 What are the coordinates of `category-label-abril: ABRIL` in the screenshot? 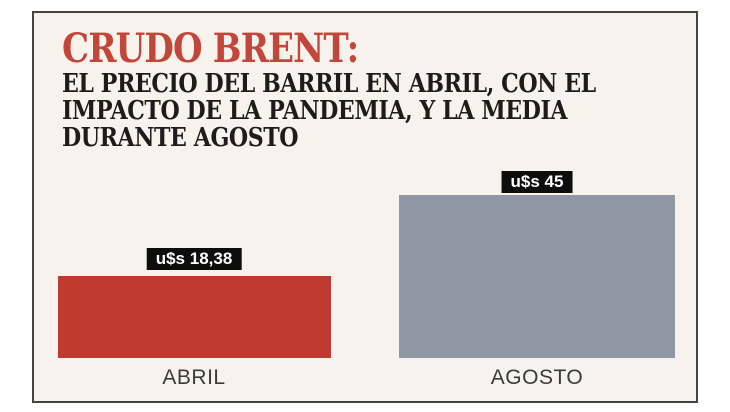 It's located at (194, 377).